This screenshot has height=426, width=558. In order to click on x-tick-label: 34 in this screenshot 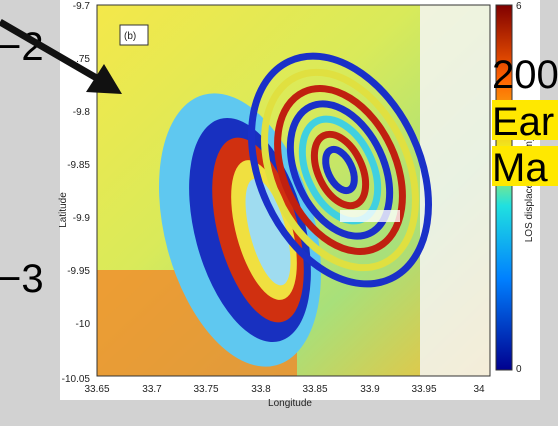, I will do `click(479, 389)`.